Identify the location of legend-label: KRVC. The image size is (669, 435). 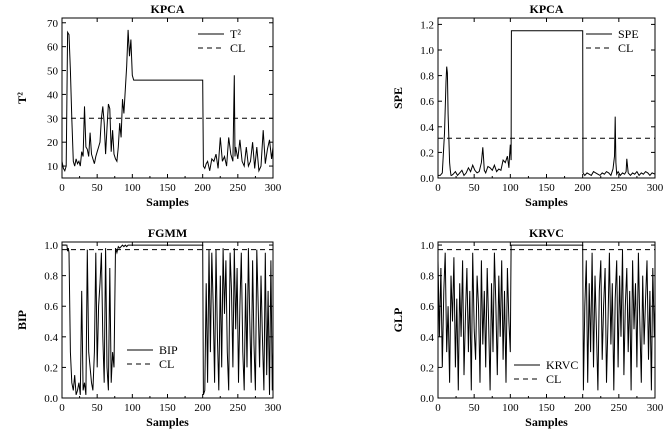
(562, 365).